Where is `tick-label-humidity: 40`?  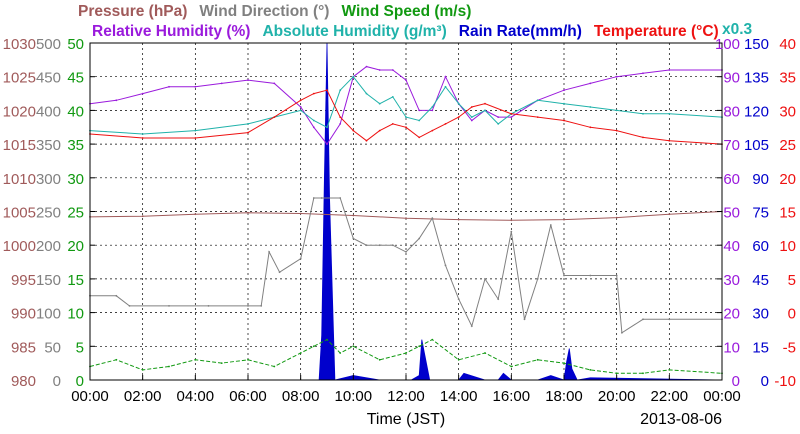
tick-label-humidity: 40 is located at coordinates (731, 246).